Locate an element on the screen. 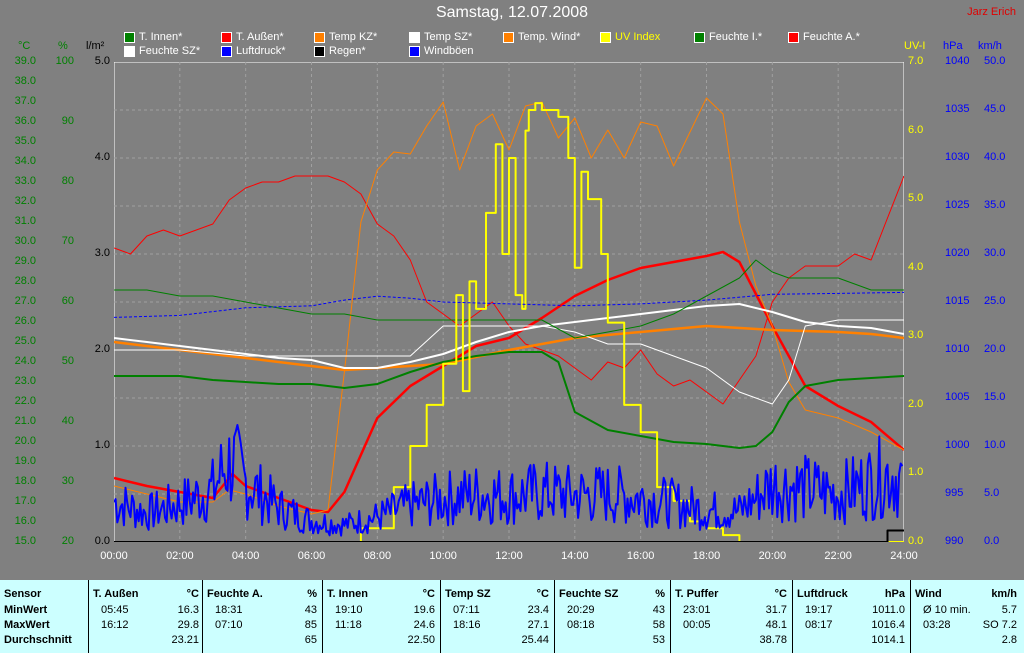 Image resolution: width=1024 pixels, height=653 pixels. pressure-tick-label: 1035 is located at coordinates (957, 109).